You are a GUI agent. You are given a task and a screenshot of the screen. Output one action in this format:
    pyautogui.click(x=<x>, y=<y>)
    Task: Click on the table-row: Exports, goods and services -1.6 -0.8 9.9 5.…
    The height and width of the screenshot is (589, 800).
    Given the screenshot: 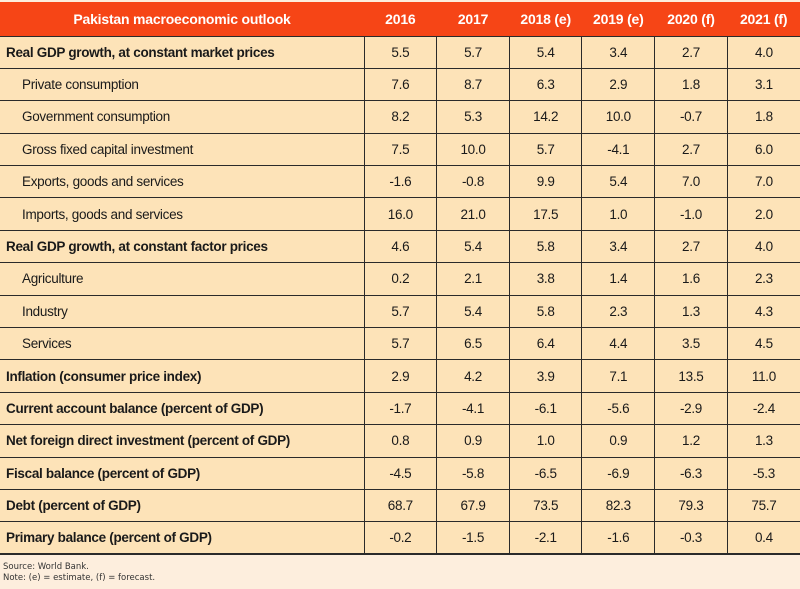 What is the action you would take?
    pyautogui.click(x=400, y=181)
    